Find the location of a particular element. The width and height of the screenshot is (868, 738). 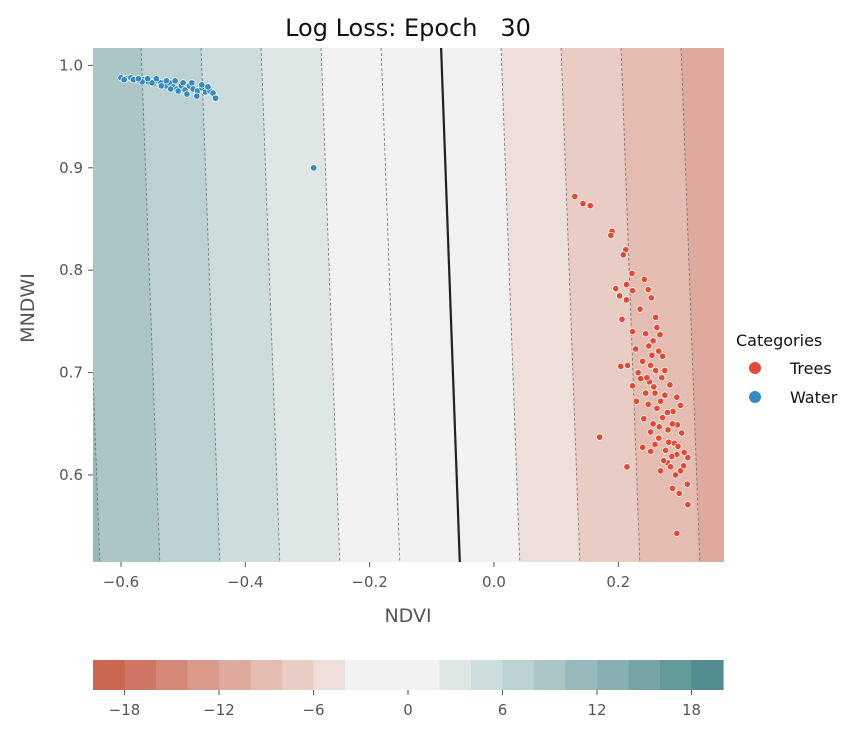

colorbar-tick-label: −18 is located at coordinates (125, 710).